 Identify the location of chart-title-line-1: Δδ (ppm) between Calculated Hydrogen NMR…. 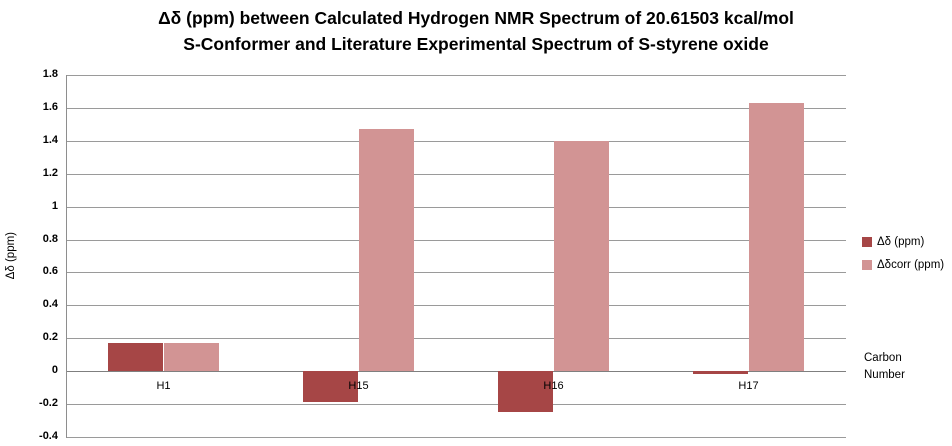
(476, 18).